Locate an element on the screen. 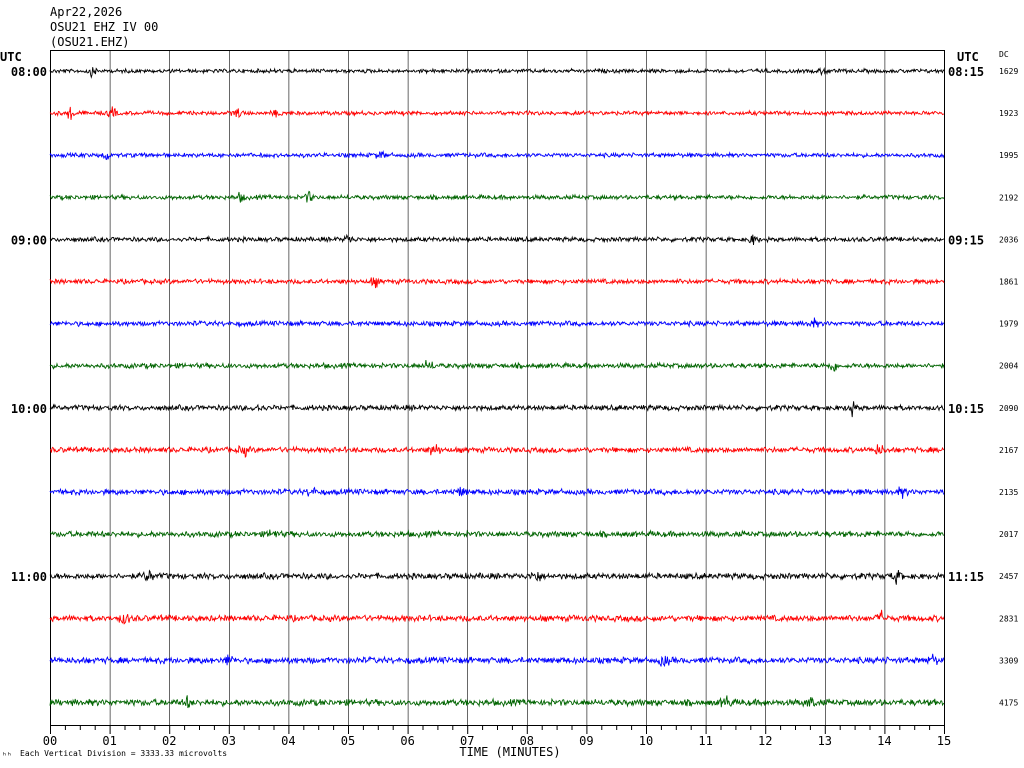 Image resolution: width=1024 pixels, height=768 pixels. x-tick-label: 04 is located at coordinates (288, 741).